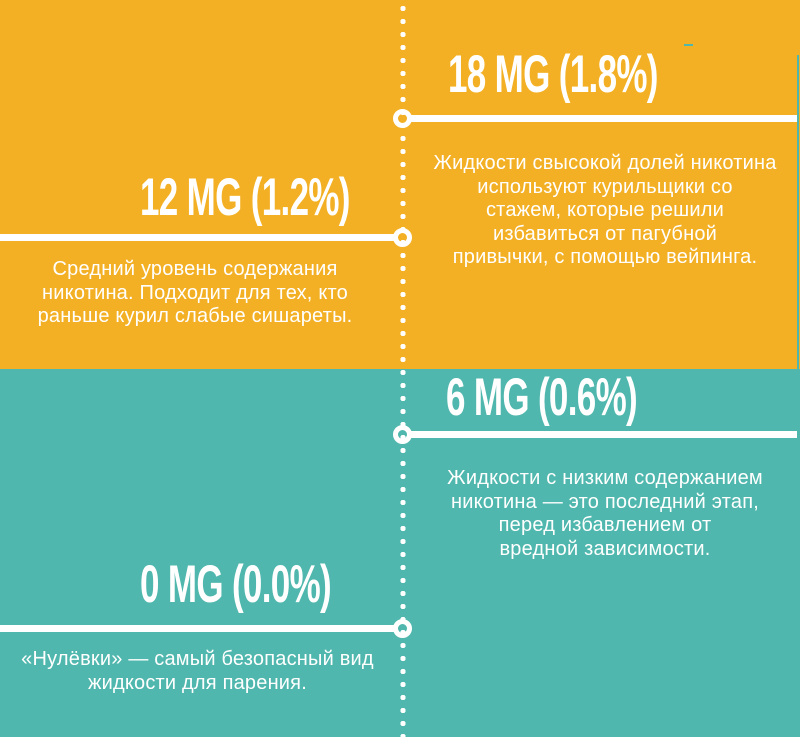  I want to click on connector-line-0mg, so click(197, 628).